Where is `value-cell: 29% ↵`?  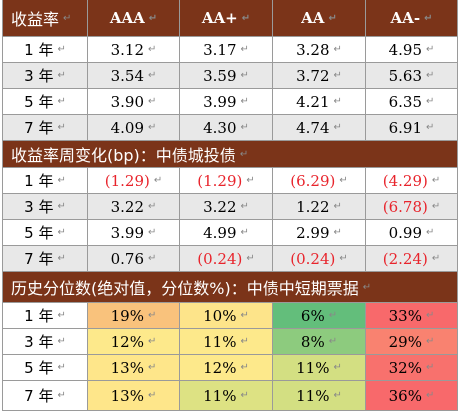 value-cell: 29% ↵ is located at coordinates (412, 342).